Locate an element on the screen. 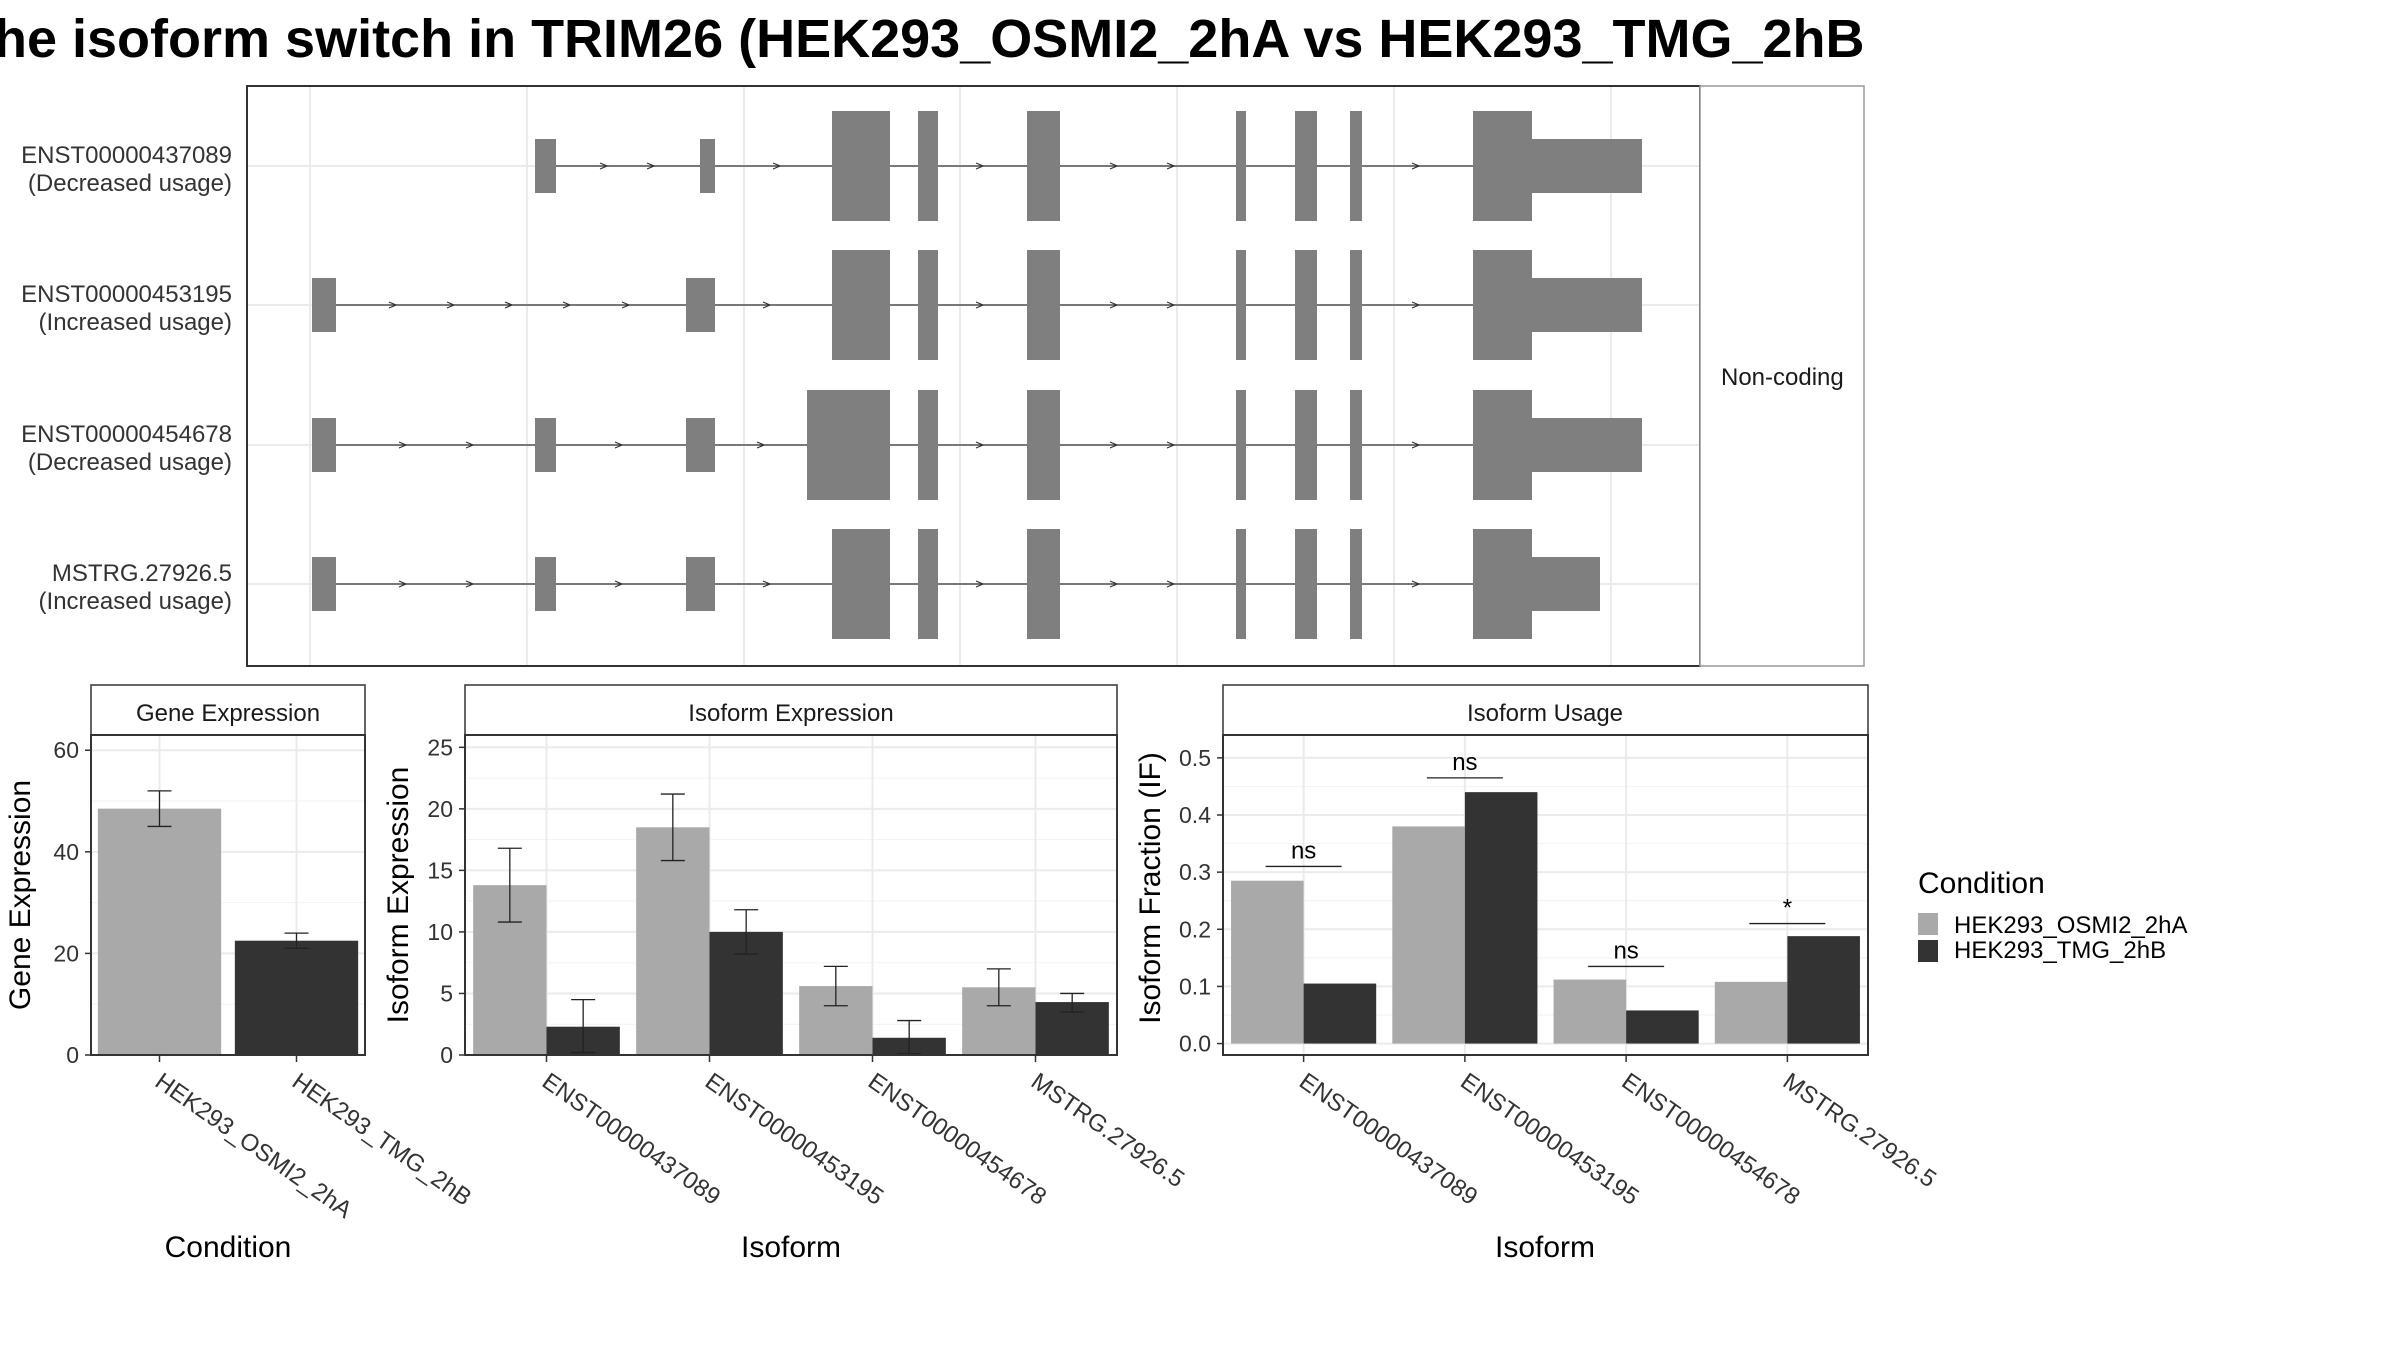  bar-HEK293_TMG_2hB-ENST00000453195 is located at coordinates (1501, 918).